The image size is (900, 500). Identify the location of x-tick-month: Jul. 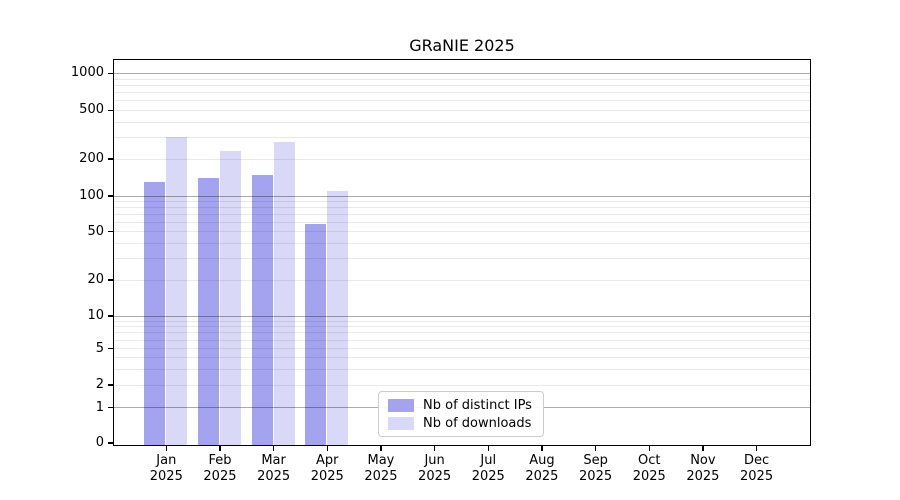
(488, 460).